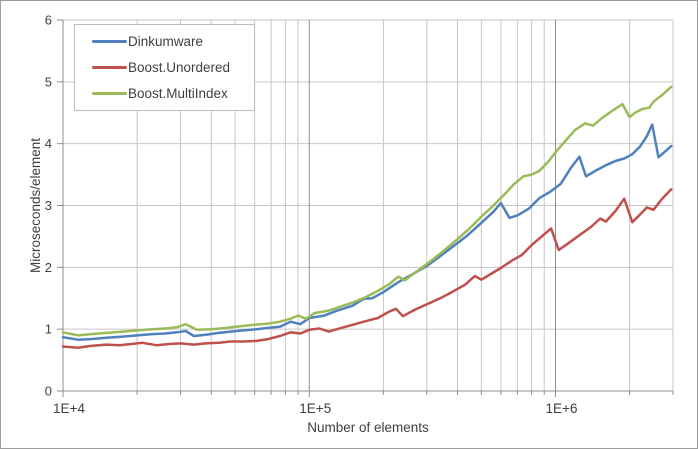 This screenshot has width=698, height=449. What do you see at coordinates (48, 143) in the screenshot?
I see `y-tick-label: 4` at bounding box center [48, 143].